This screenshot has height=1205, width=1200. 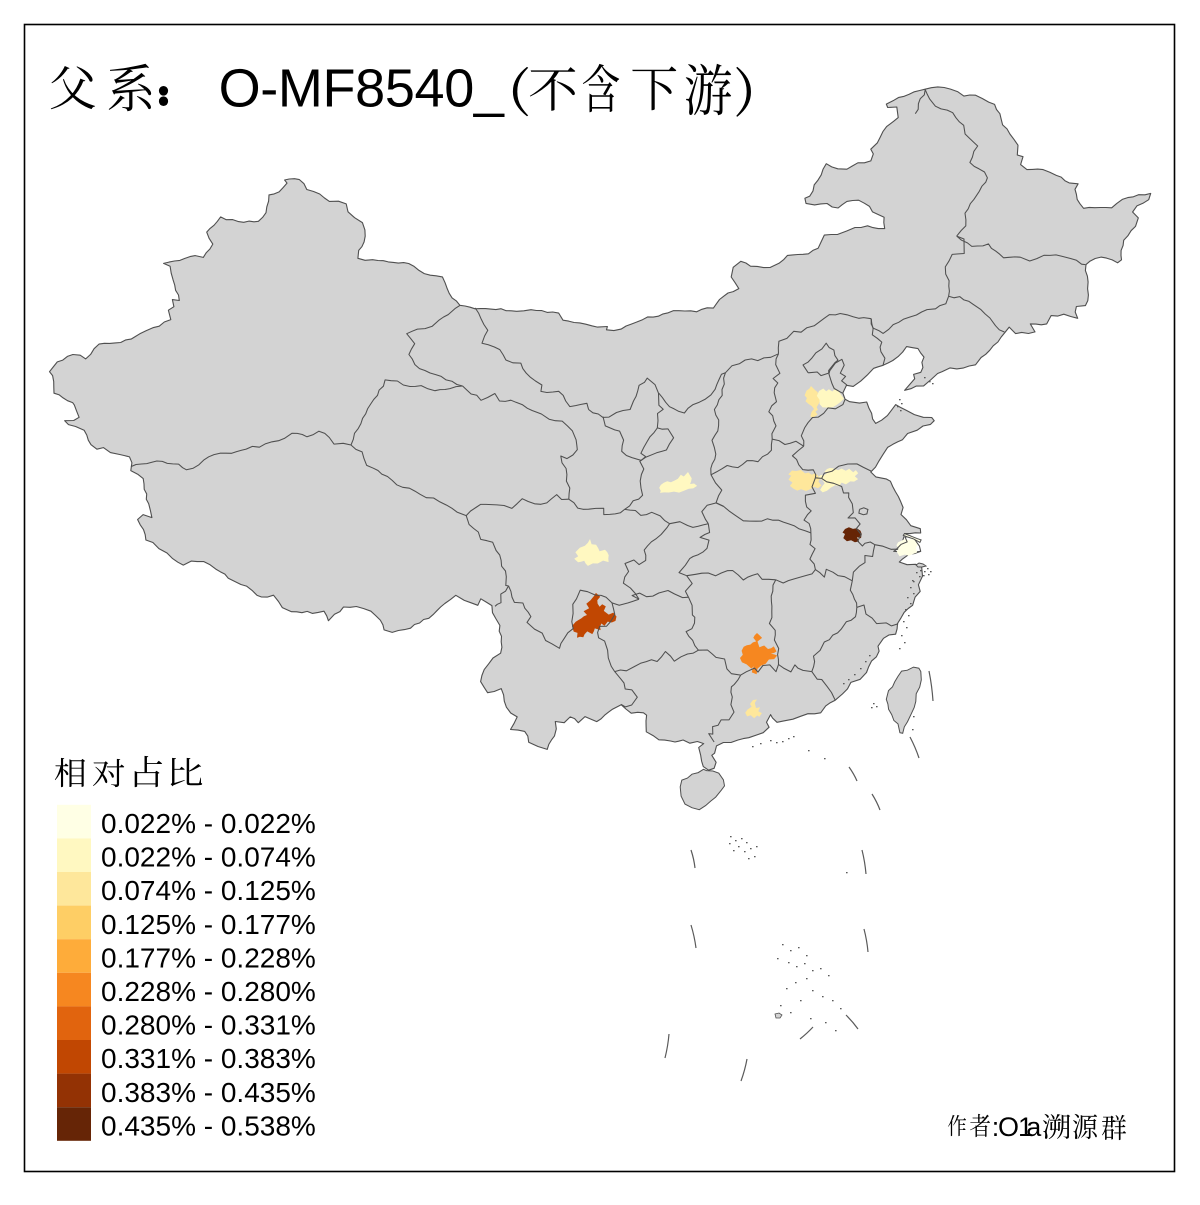 What do you see at coordinates (1008, 1127) in the screenshot?
I see `svg-text: O` at bounding box center [1008, 1127].